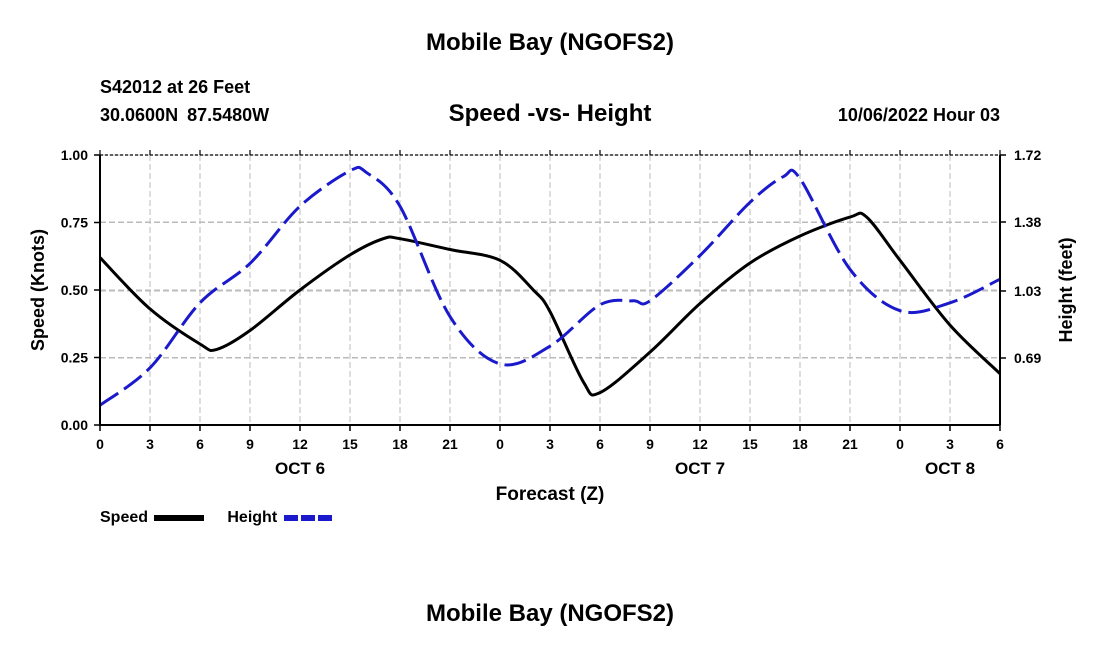 The height and width of the screenshot is (650, 1100). I want to click on y-tick-label-left: 0.00, so click(74, 425).